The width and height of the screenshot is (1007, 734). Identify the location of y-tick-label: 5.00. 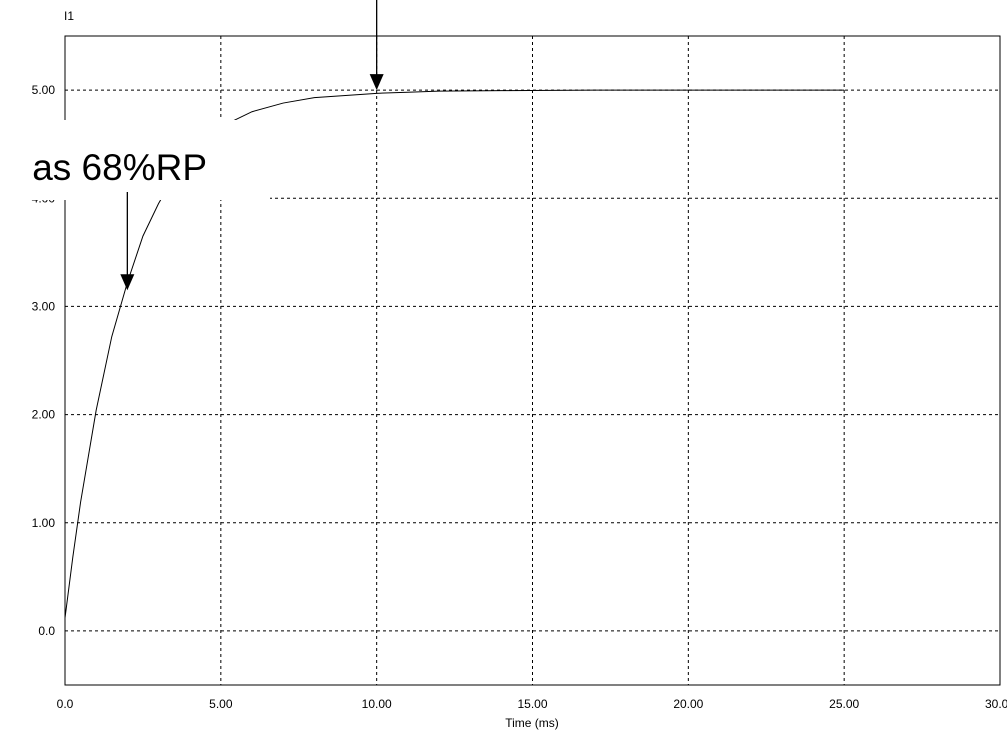
(44, 90).